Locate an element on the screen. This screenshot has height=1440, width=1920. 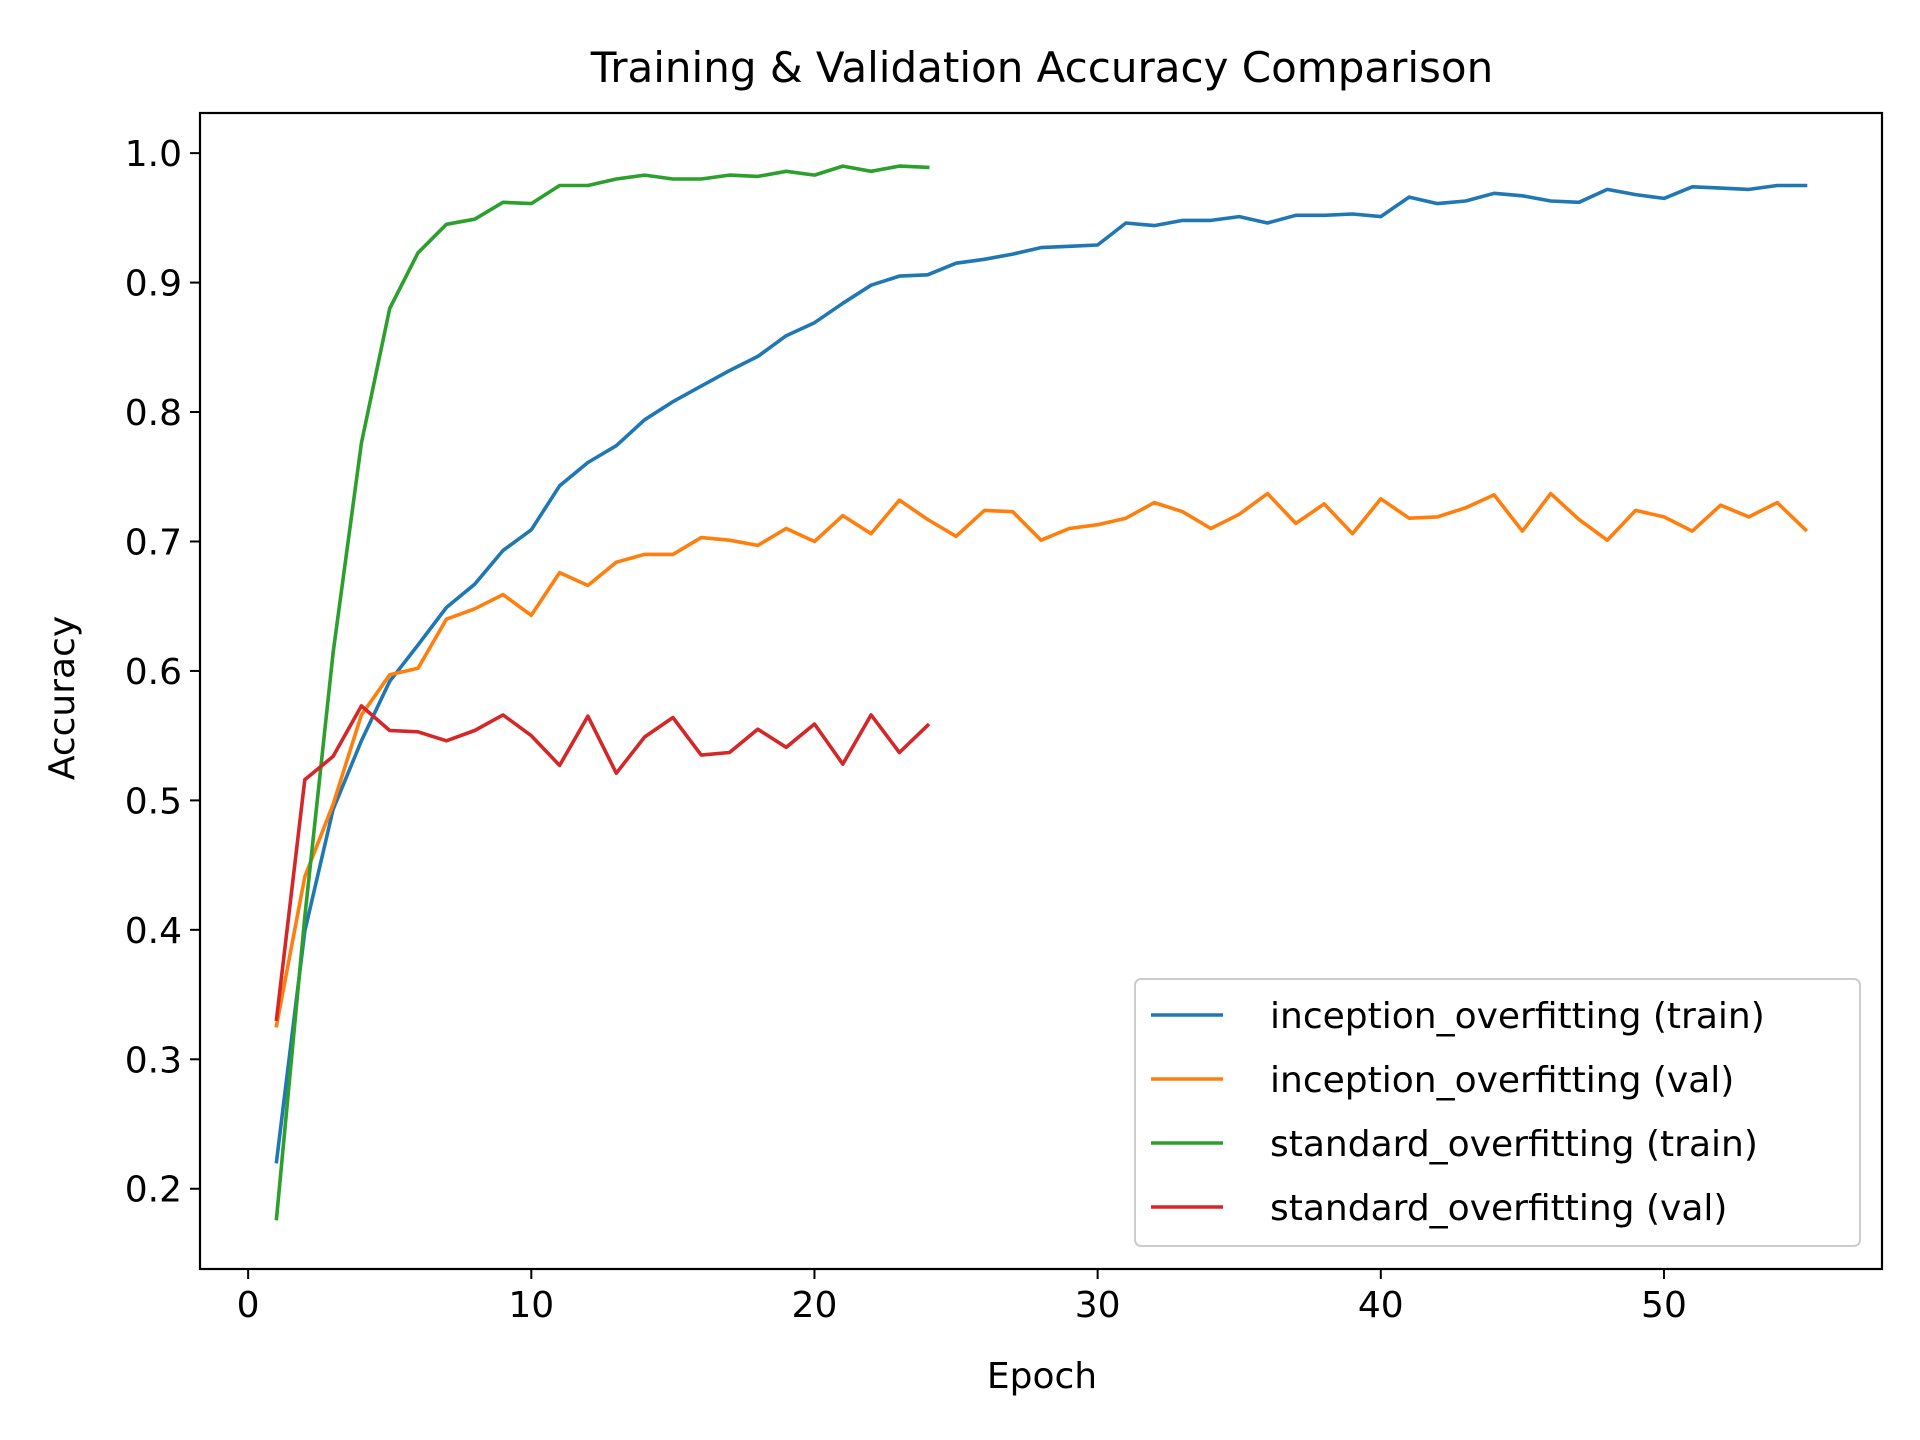
y-tick-label: 0.2 is located at coordinates (153, 1190).